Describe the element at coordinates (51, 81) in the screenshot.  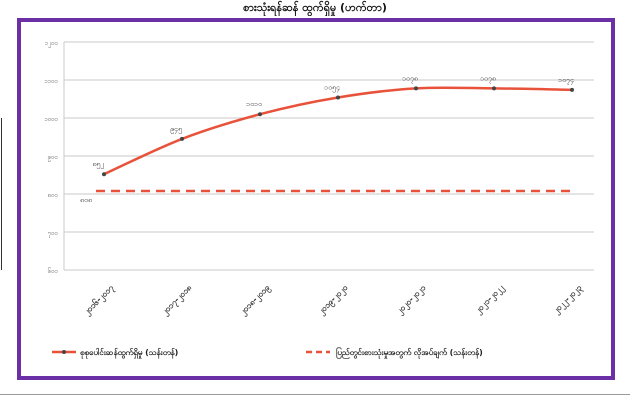
I see `y-tick-label: ၁၁၀၀` at that location.